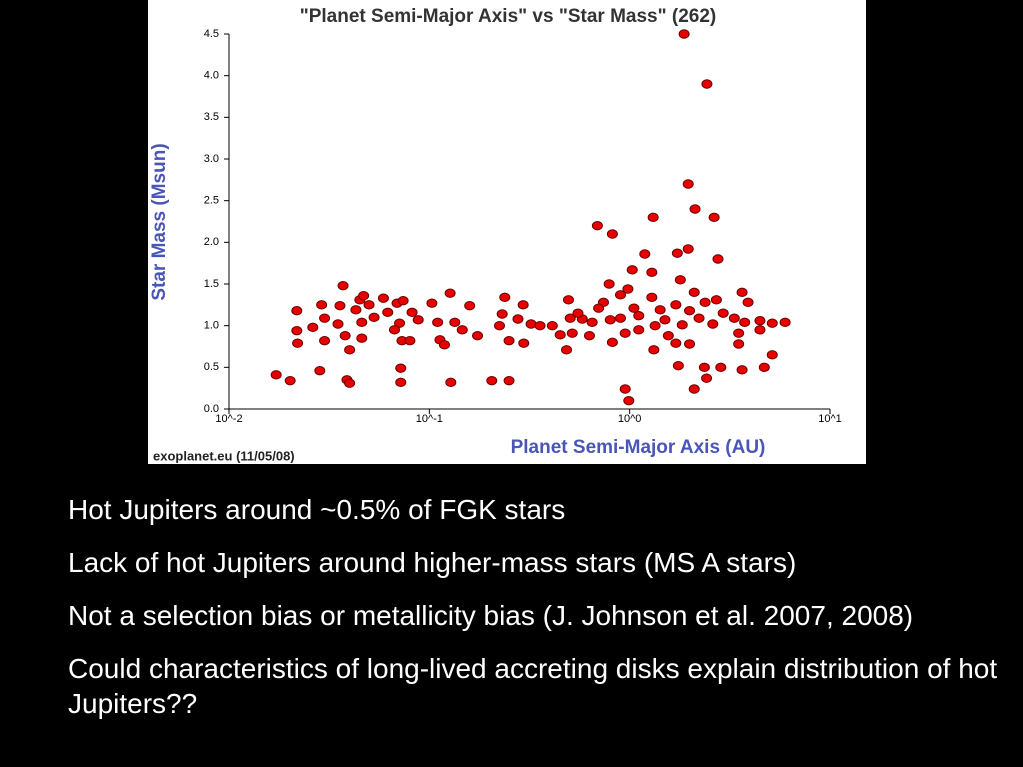 The width and height of the screenshot is (1023, 767). What do you see at coordinates (211, 34) in the screenshot?
I see `y-tick-label: 4.5` at bounding box center [211, 34].